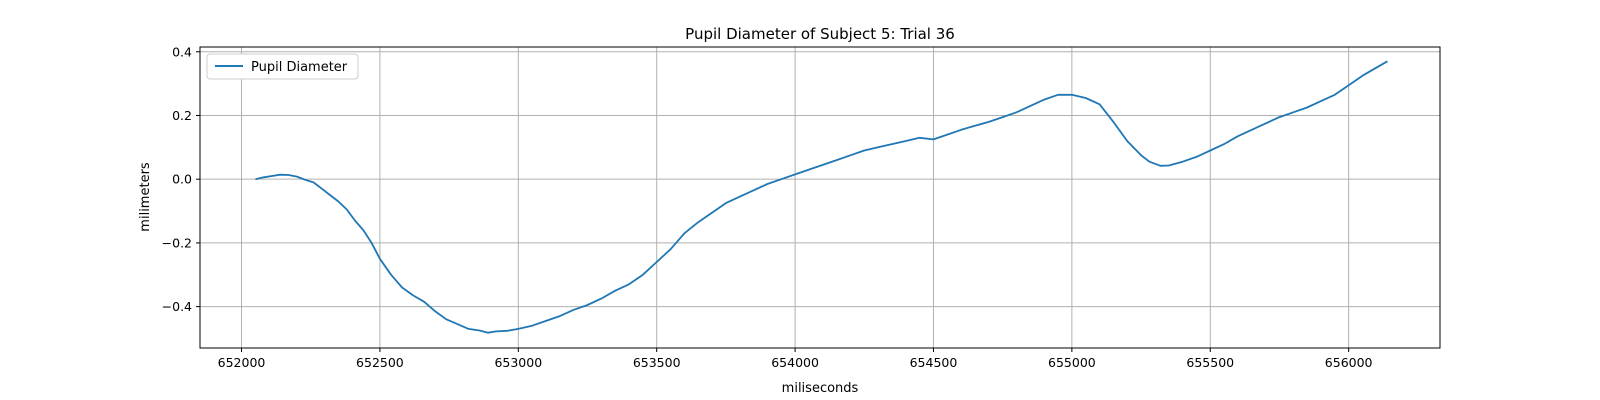 This screenshot has width=1600, height=400. I want to click on x-axis-label: miliseconds, so click(820, 388).